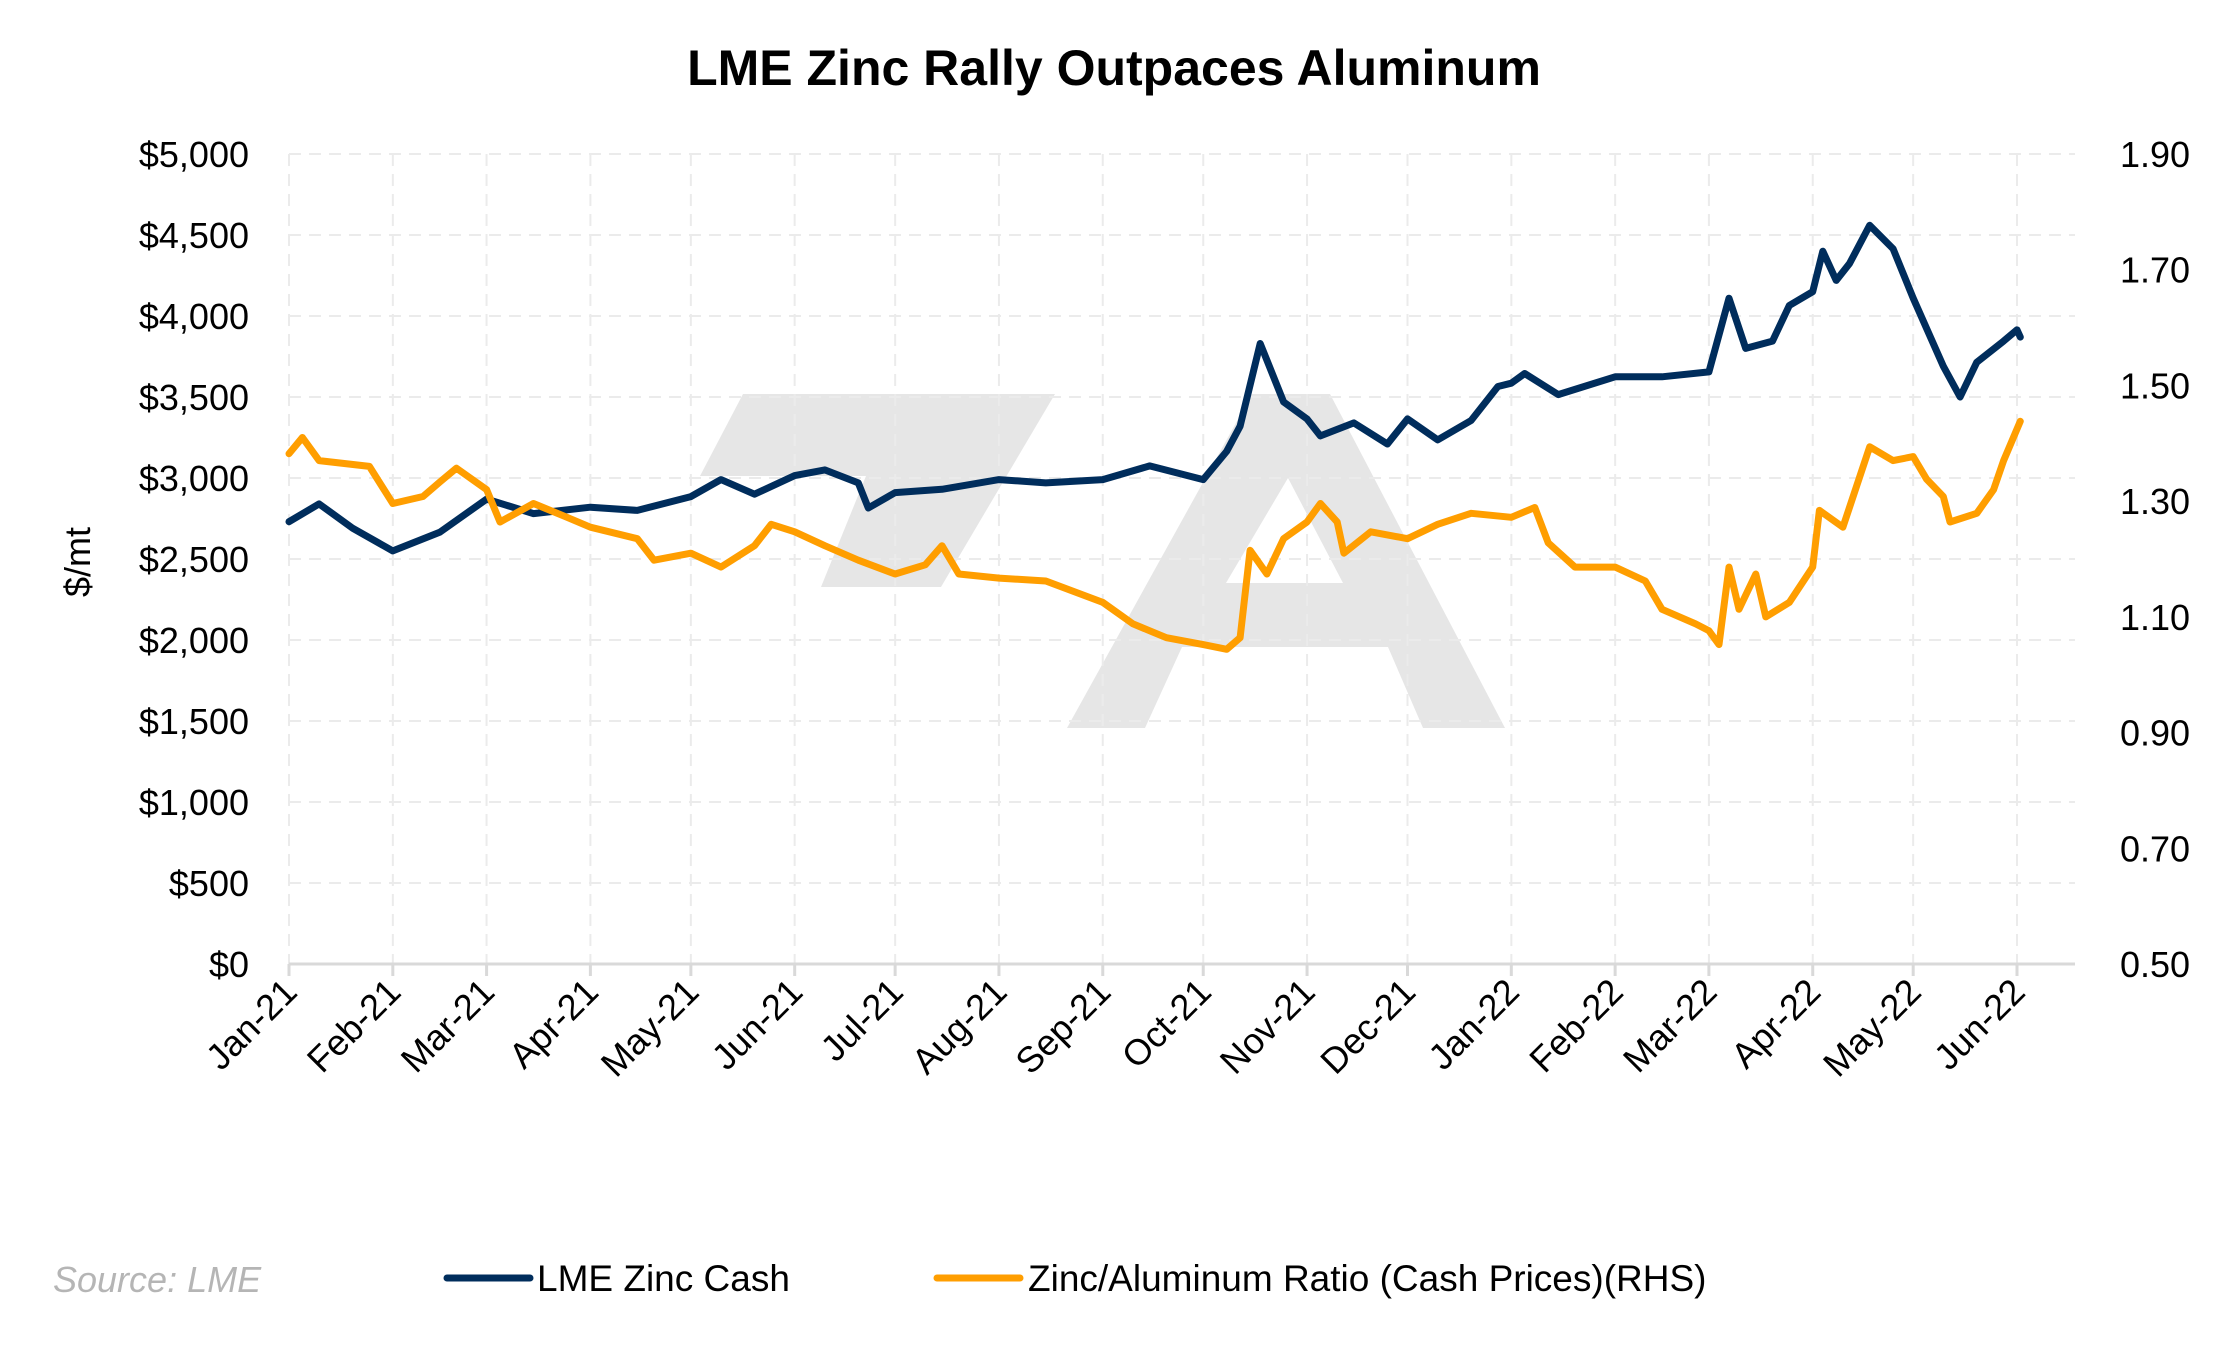 The height and width of the screenshot is (1350, 2220). What do you see at coordinates (1576, 1026) in the screenshot?
I see `x-tick-label: Feb-22` at bounding box center [1576, 1026].